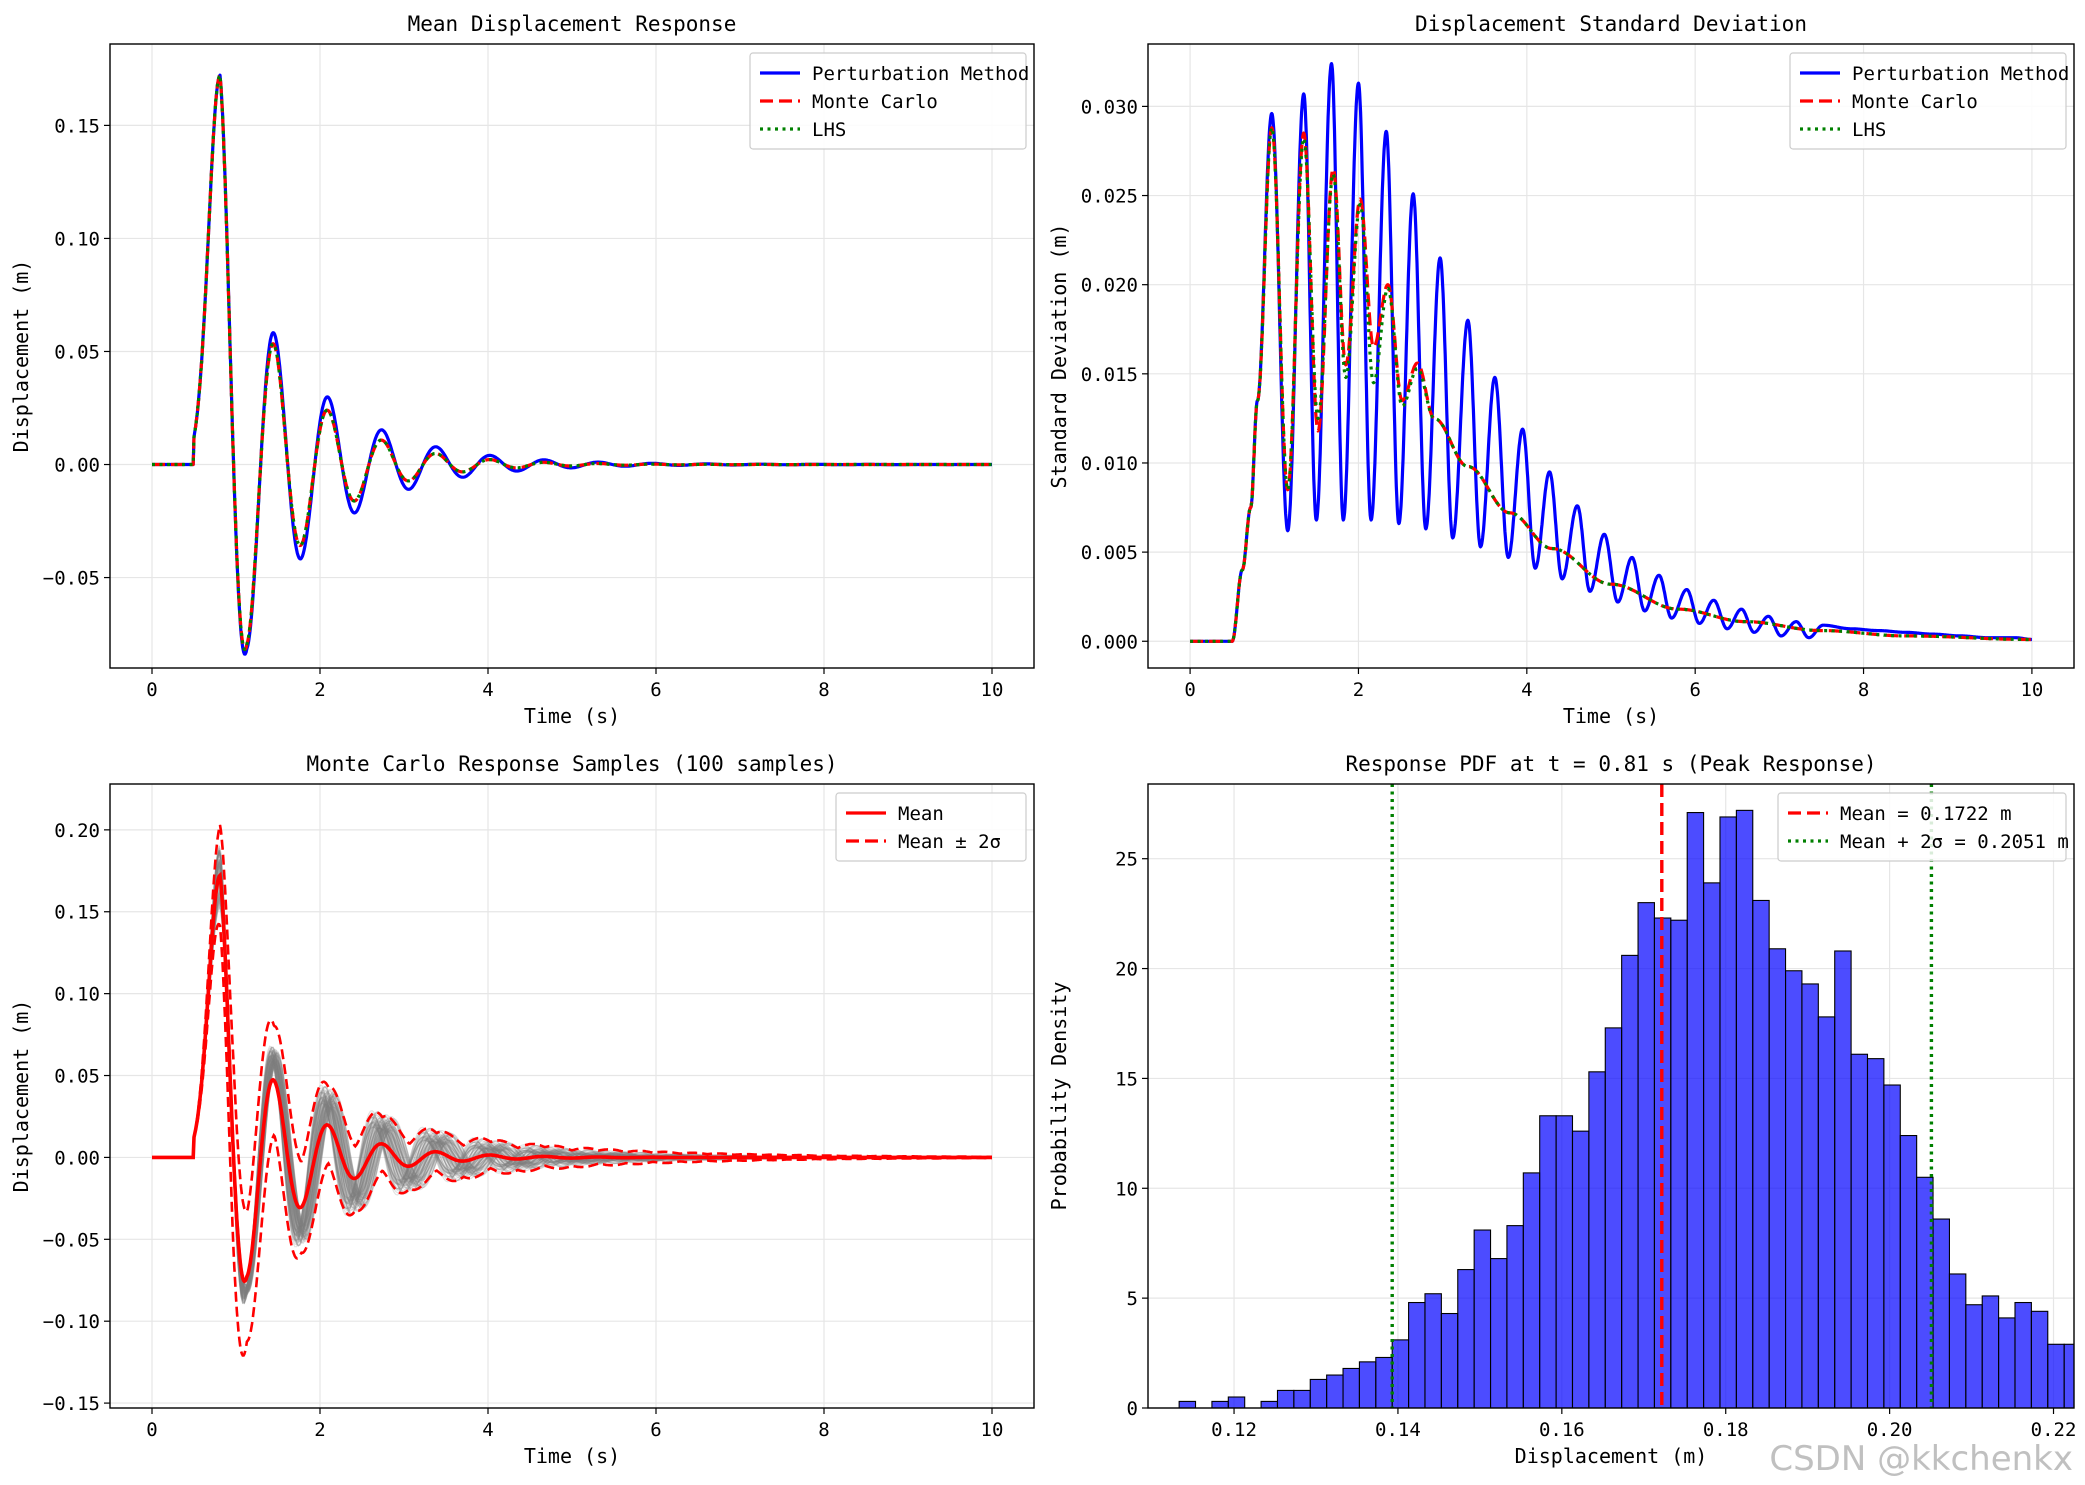 This screenshot has height=1485, width=2085. I want to click on mean-line, so click(572, 1077).